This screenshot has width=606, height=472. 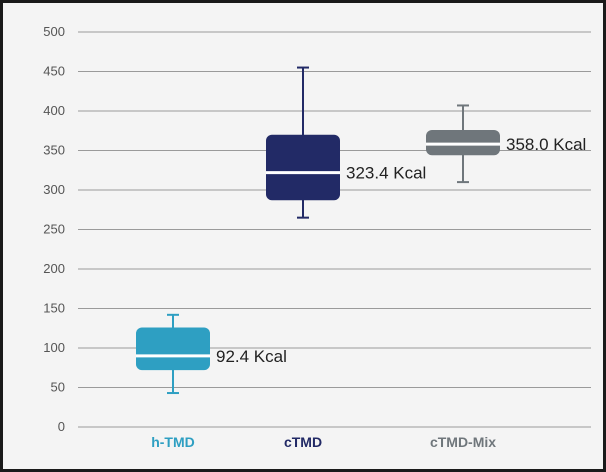 What do you see at coordinates (61, 426) in the screenshot?
I see `y-tick-label: 0` at bounding box center [61, 426].